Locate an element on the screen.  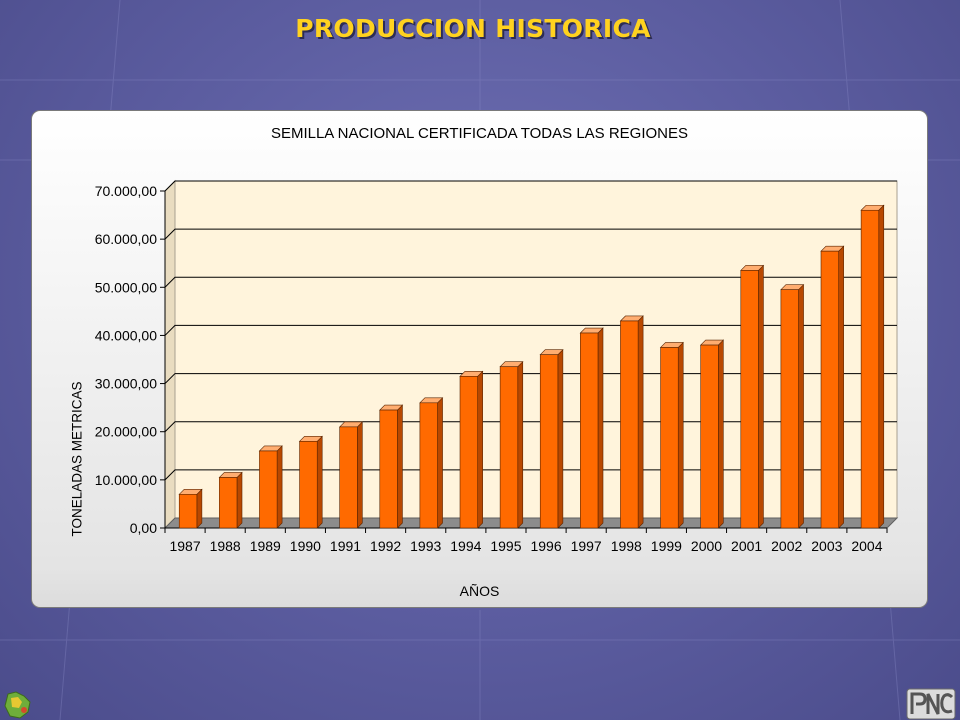
bar-2003 is located at coordinates (832, 387).